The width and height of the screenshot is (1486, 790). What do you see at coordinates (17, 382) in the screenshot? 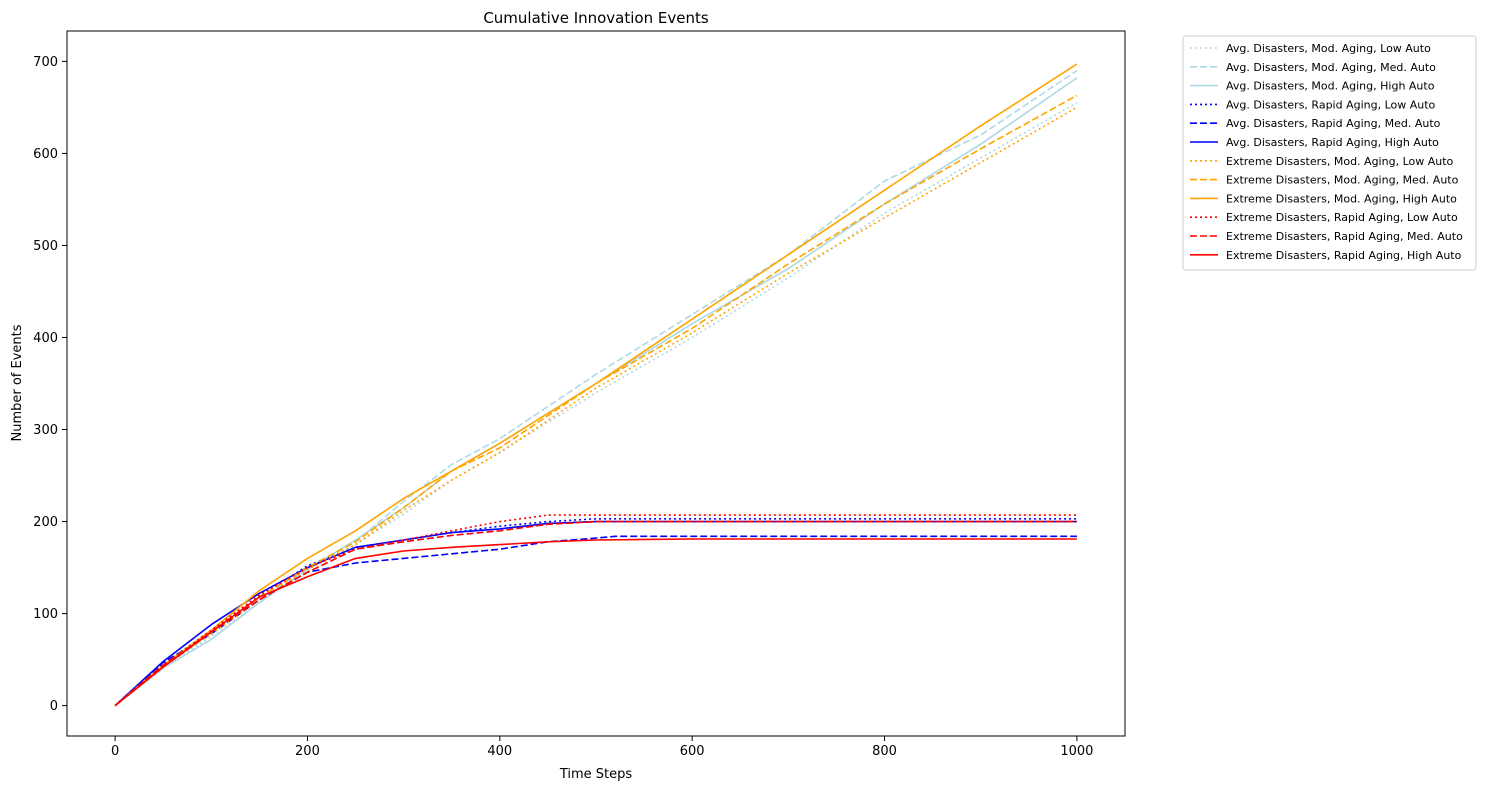
I see `y-axis-title: Number of Events` at bounding box center [17, 382].